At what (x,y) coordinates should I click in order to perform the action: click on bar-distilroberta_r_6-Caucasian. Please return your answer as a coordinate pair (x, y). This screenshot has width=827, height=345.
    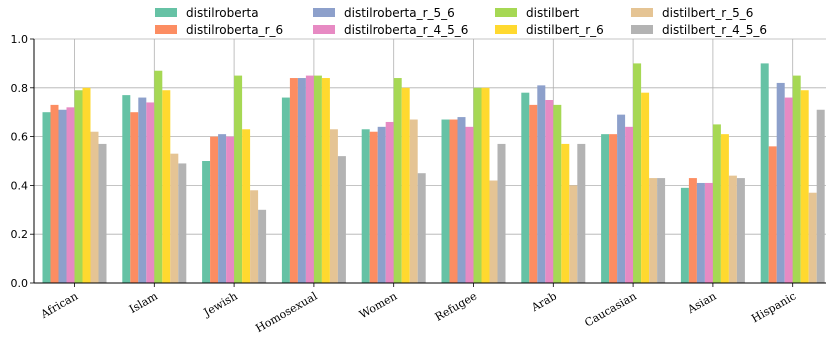
    Looking at the image, I should click on (613, 208).